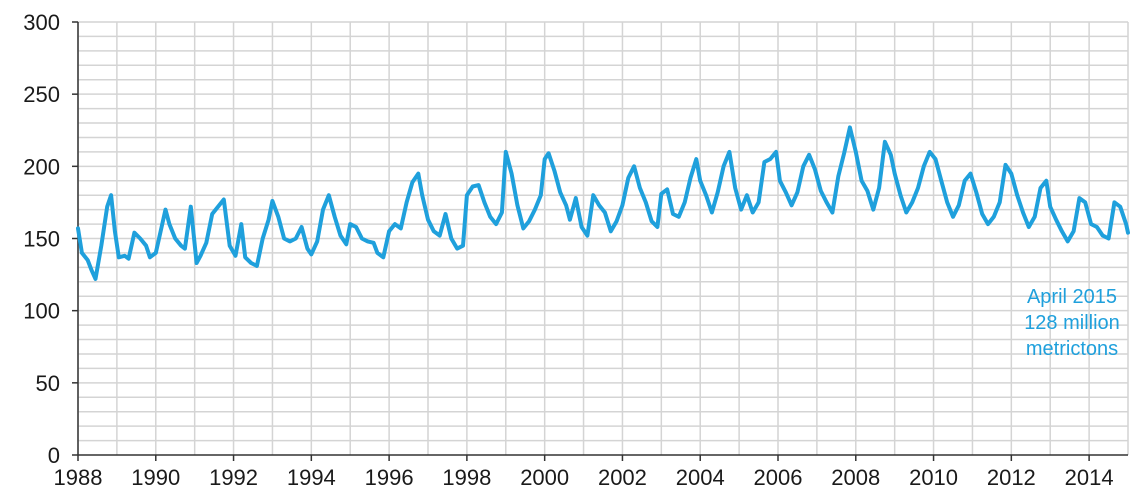 The height and width of the screenshot is (498, 1130). I want to click on annotation-line: 128 million, so click(1072, 323).